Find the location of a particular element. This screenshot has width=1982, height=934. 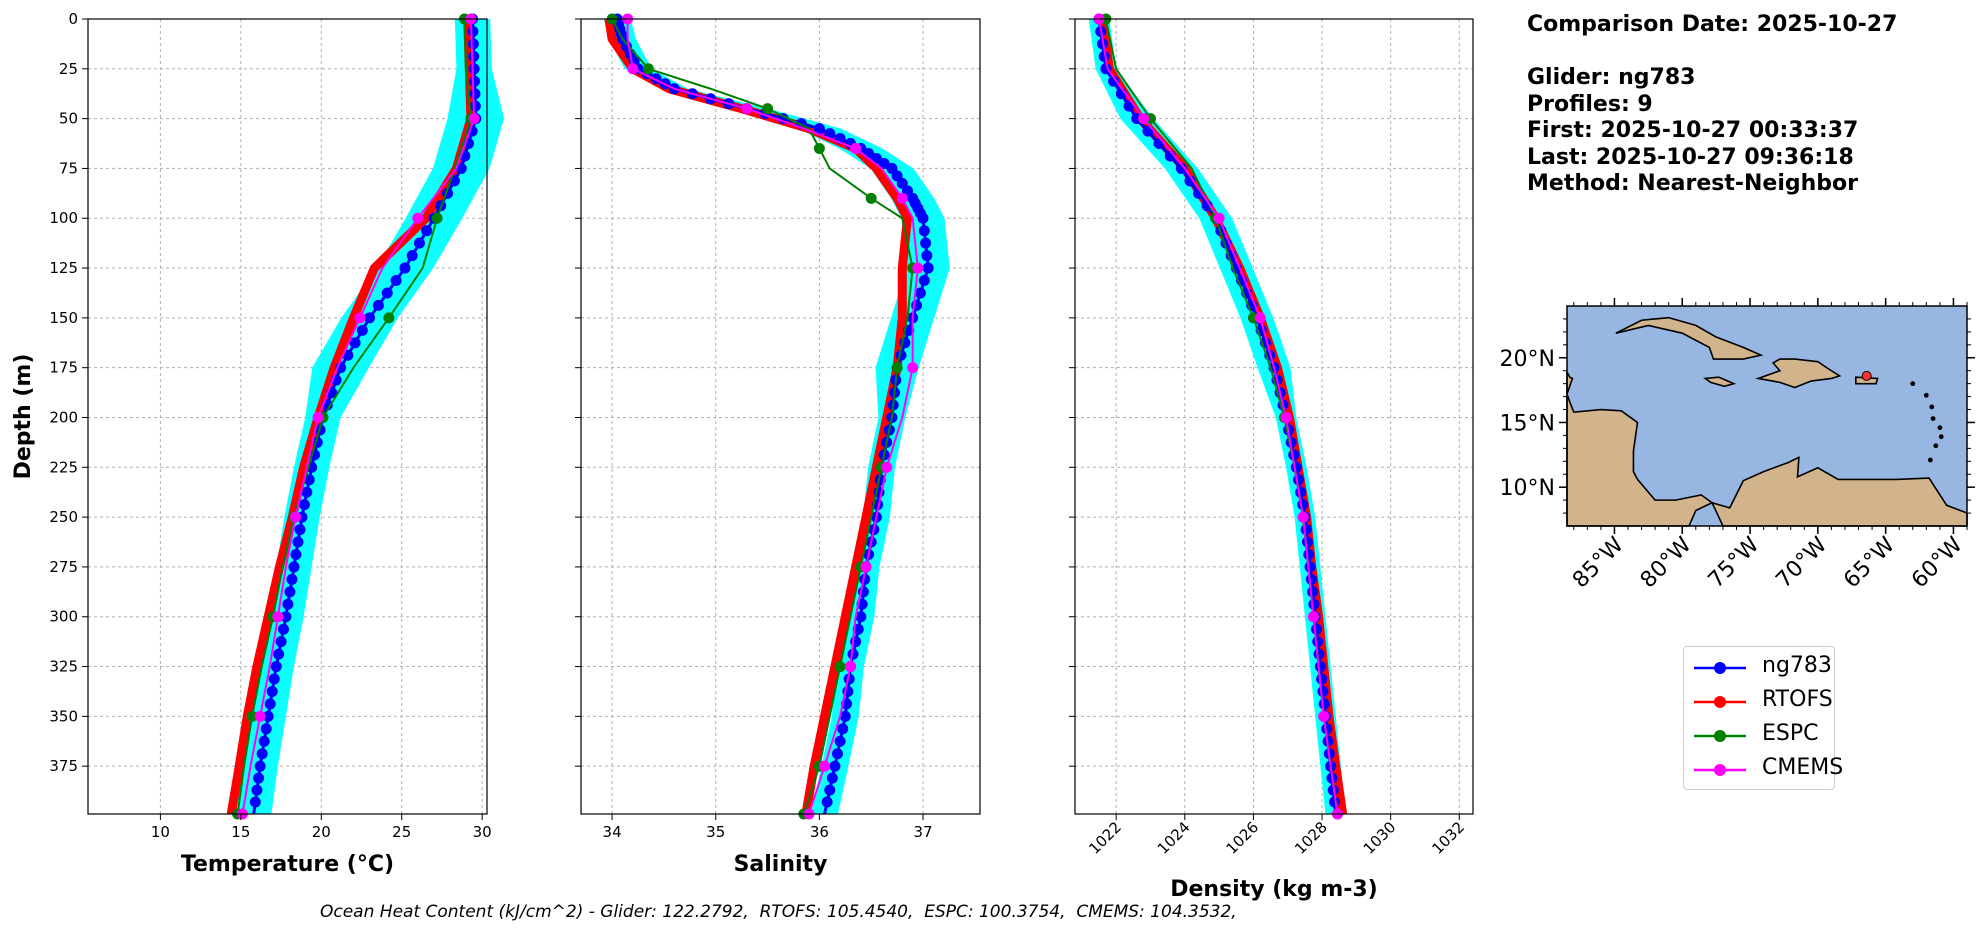

x-axis-label: Salinity is located at coordinates (781, 864).